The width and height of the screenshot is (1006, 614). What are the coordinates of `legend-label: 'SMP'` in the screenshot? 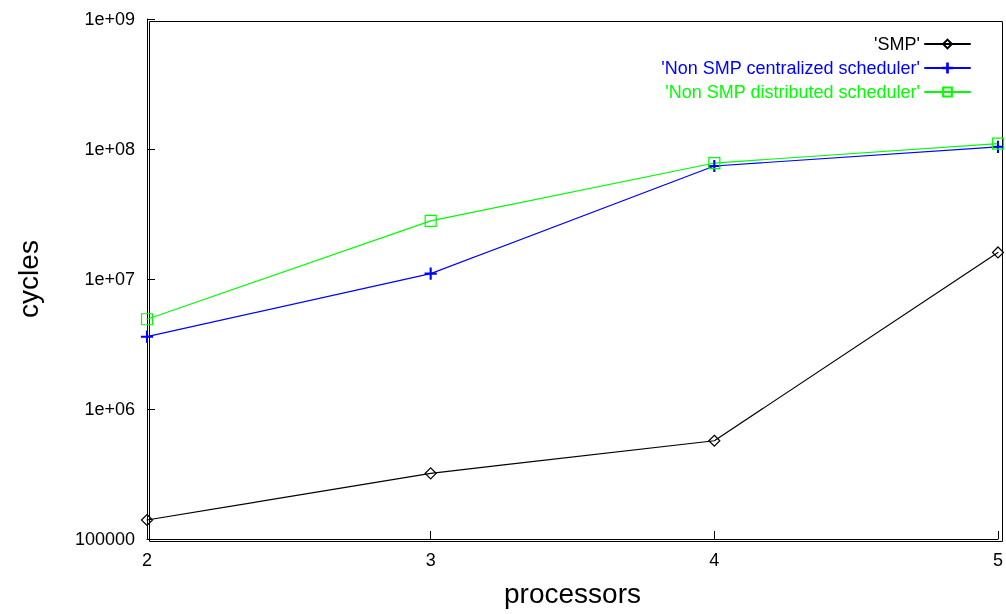 It's located at (897, 44).